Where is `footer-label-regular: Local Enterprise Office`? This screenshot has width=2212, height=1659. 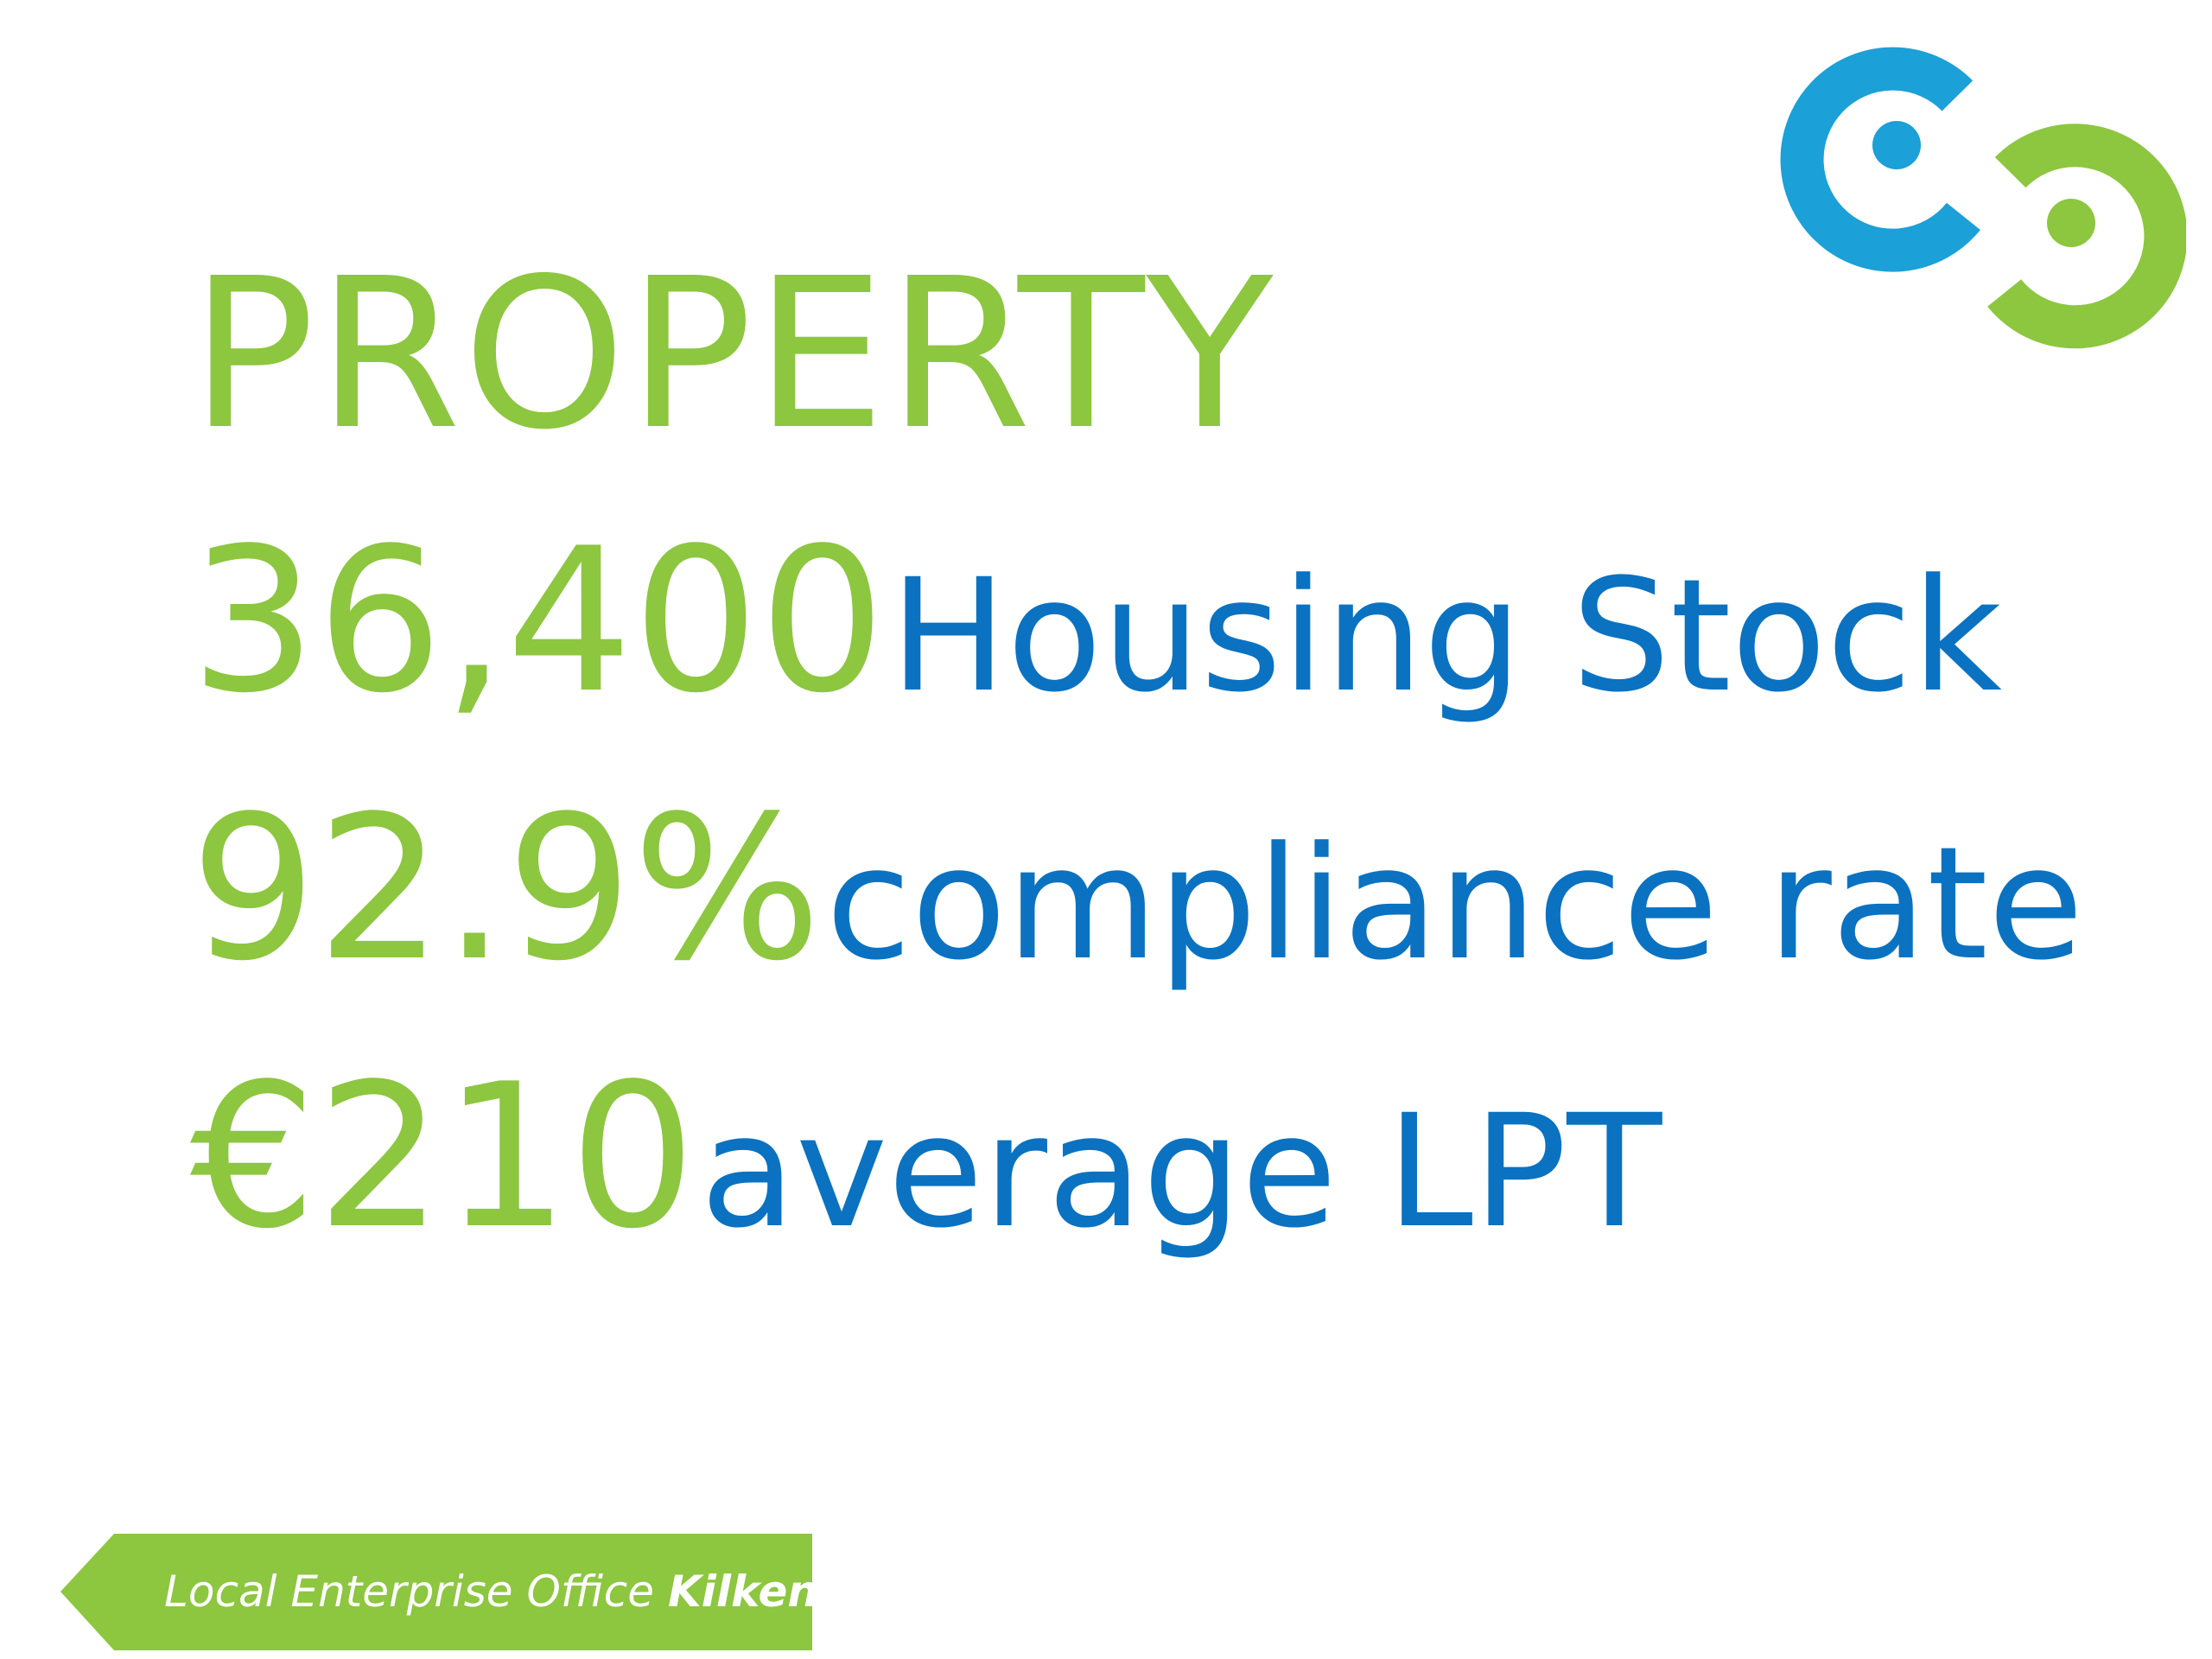 footer-label-regular: Local Enterprise Office is located at coordinates (409, 1592).